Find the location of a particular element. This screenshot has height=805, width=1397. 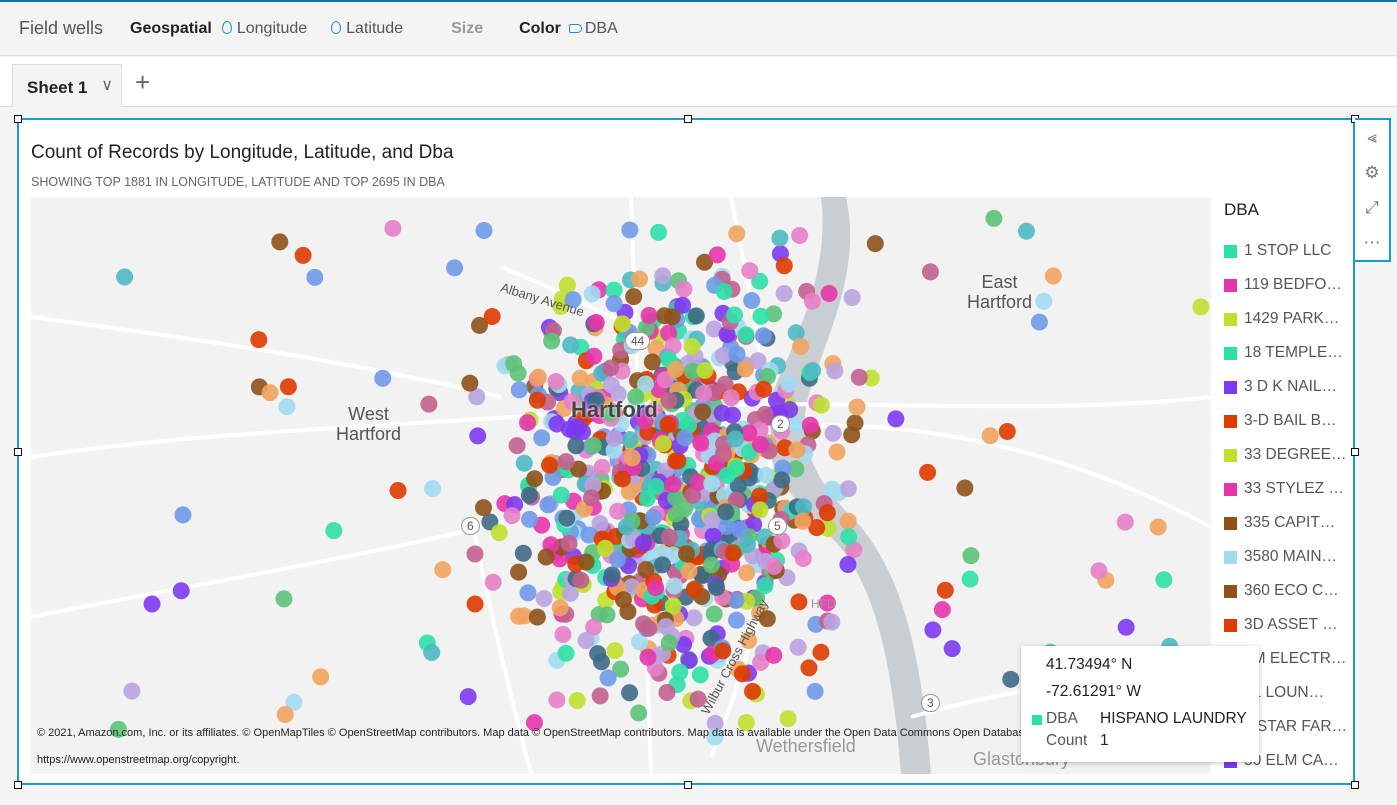

chevron-down-icon: ∨ is located at coordinates (107, 85).